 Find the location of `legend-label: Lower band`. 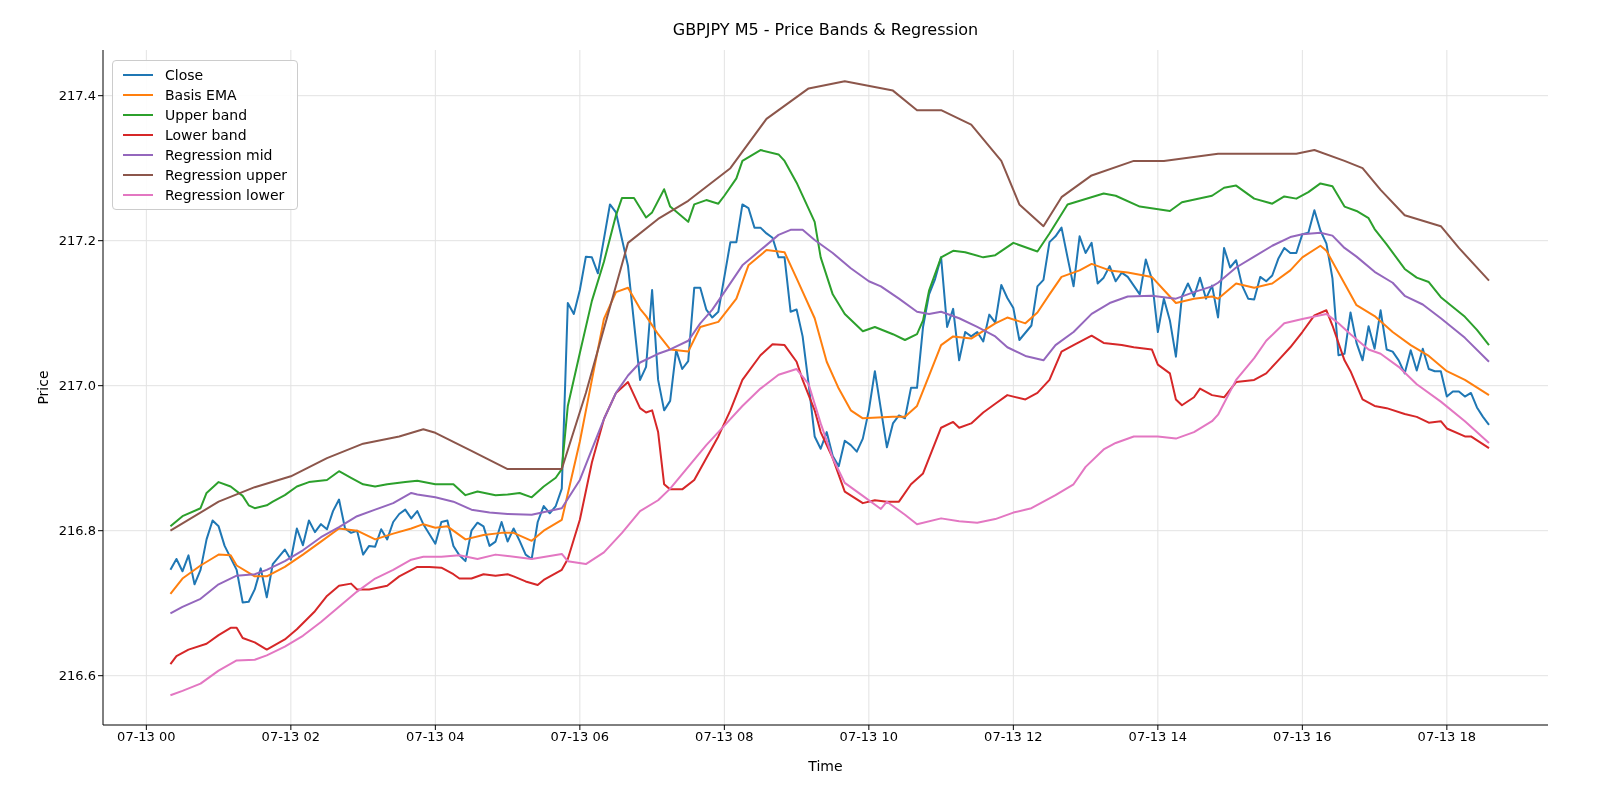

legend-label: Lower band is located at coordinates (206, 135).